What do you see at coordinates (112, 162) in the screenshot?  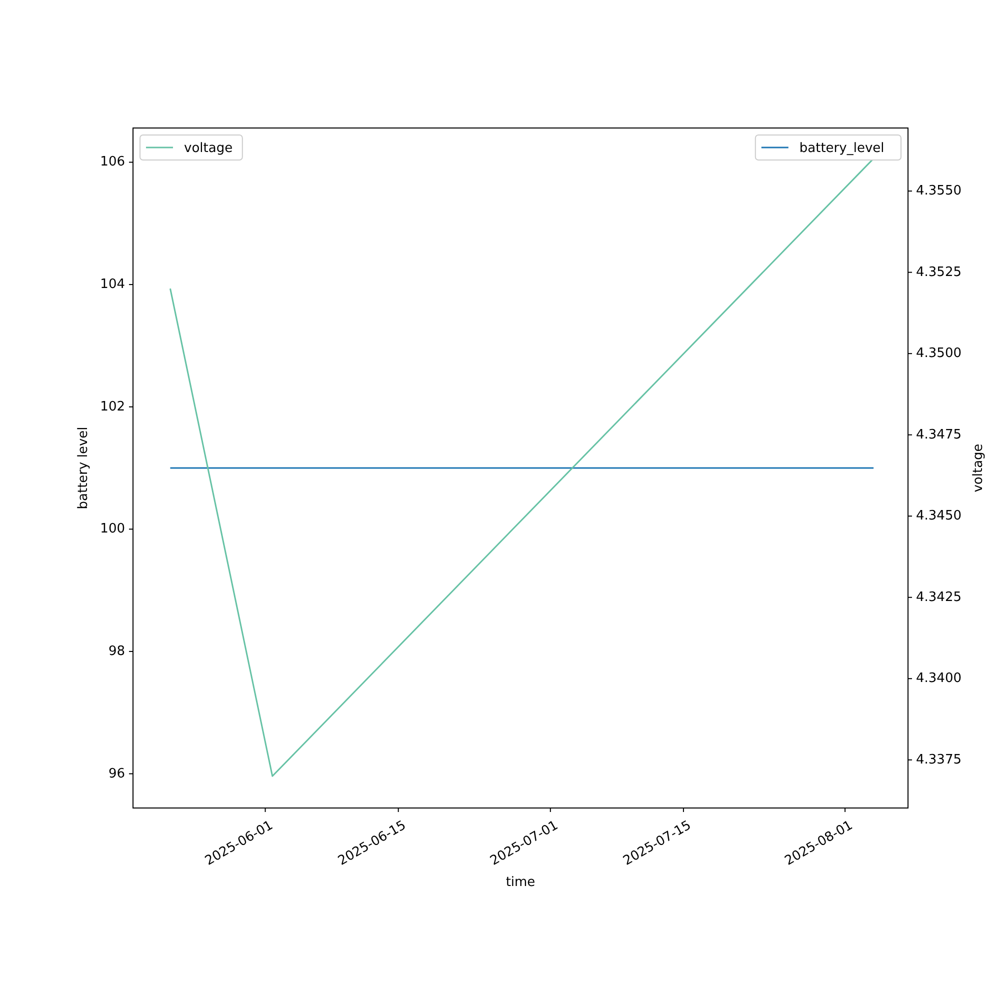 I see `y-tick-label: 106` at bounding box center [112, 162].